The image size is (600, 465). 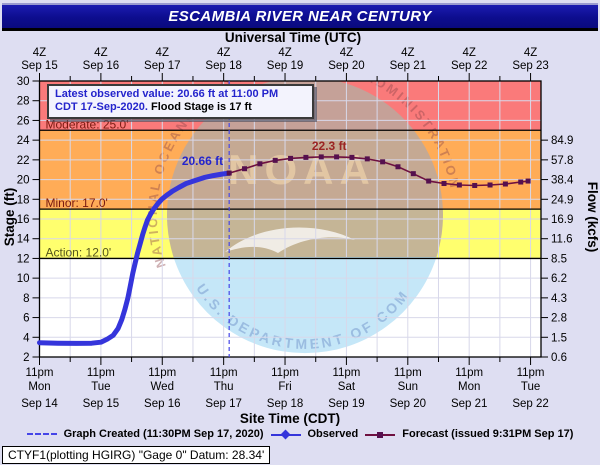 What do you see at coordinates (223, 66) in the screenshot?
I see `utc-tick-date-label: Sep 18` at bounding box center [223, 66].